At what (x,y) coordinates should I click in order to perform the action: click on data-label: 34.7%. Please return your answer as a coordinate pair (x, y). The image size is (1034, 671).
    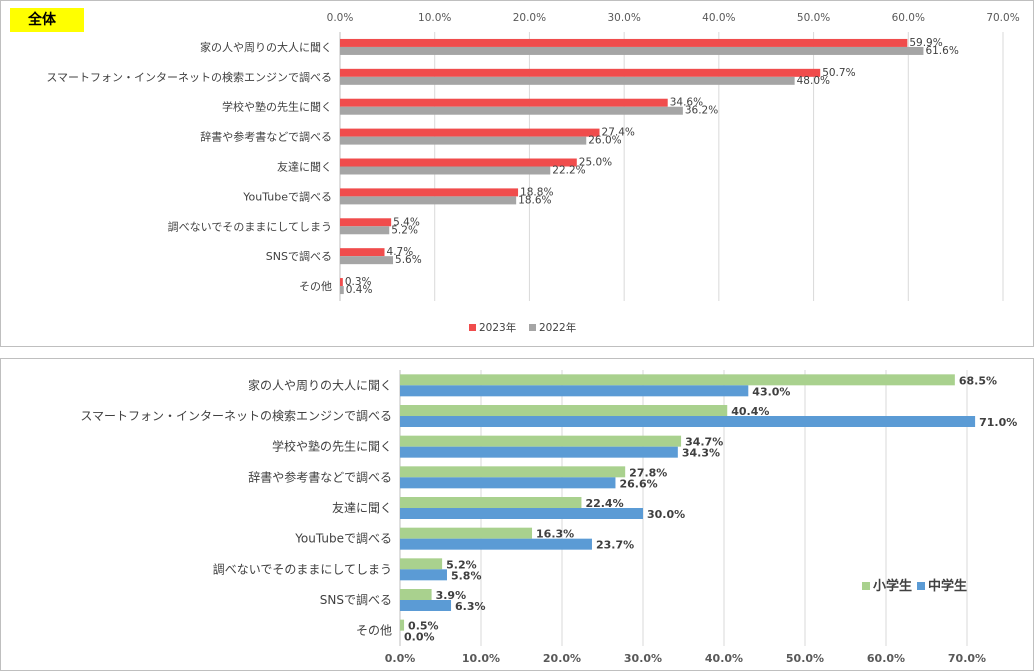
    Looking at the image, I should click on (704, 442).